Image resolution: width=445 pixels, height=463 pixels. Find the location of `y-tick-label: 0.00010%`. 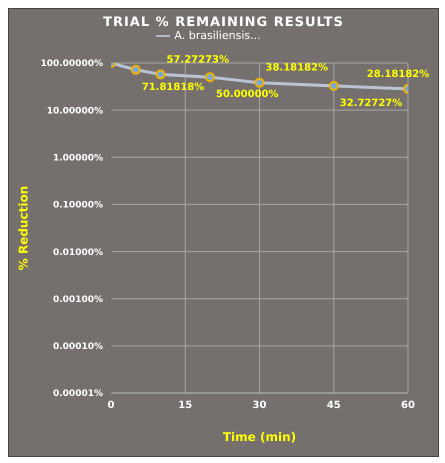

y-tick-label: 0.00010% is located at coordinates (77, 347).